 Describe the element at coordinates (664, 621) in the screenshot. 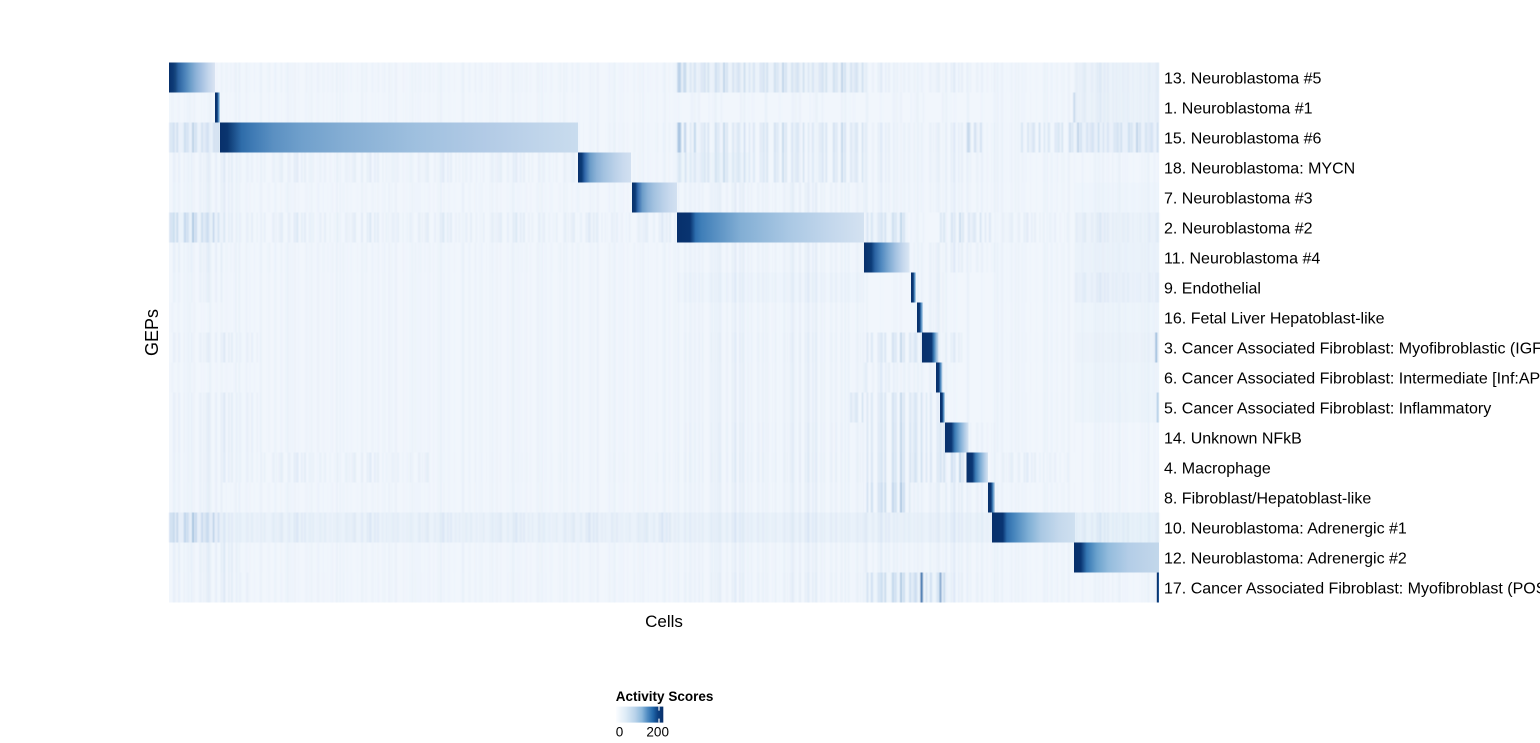

I see `svg-text: Cells` at that location.